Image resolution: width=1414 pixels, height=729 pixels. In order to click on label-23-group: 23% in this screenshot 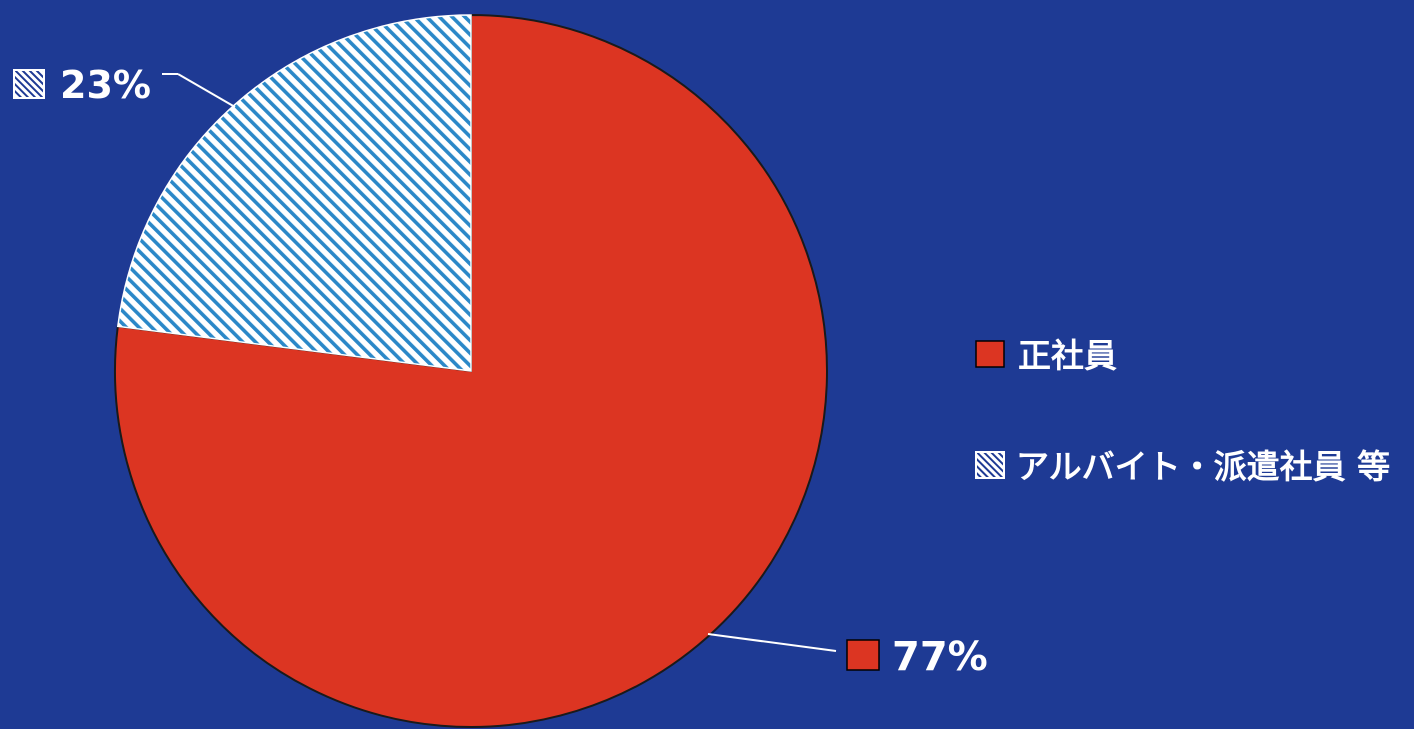, I will do `click(82, 85)`.